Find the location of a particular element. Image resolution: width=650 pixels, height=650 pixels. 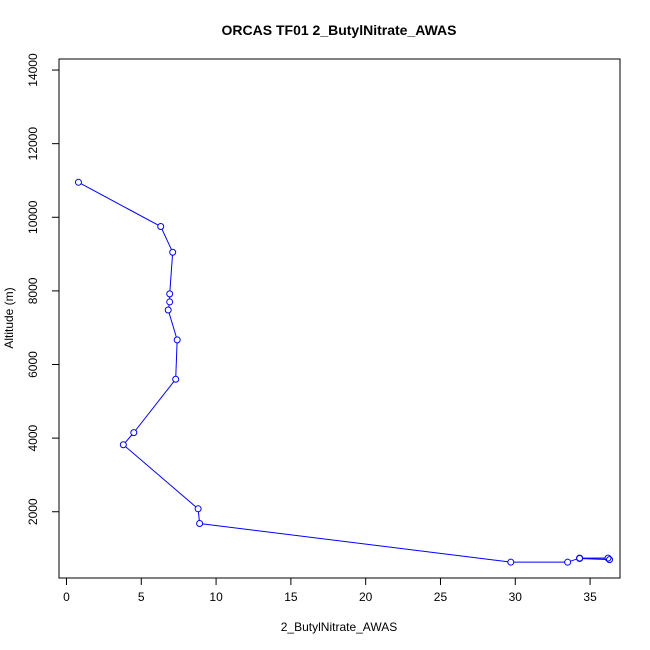

x-tick-label: 15 is located at coordinates (291, 597).